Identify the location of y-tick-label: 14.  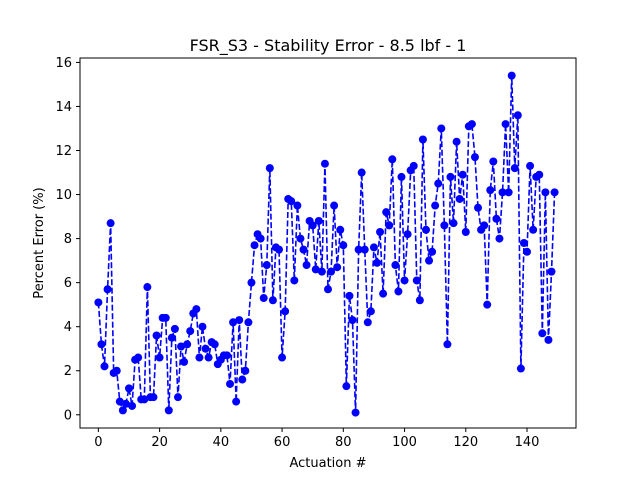
(63, 107).